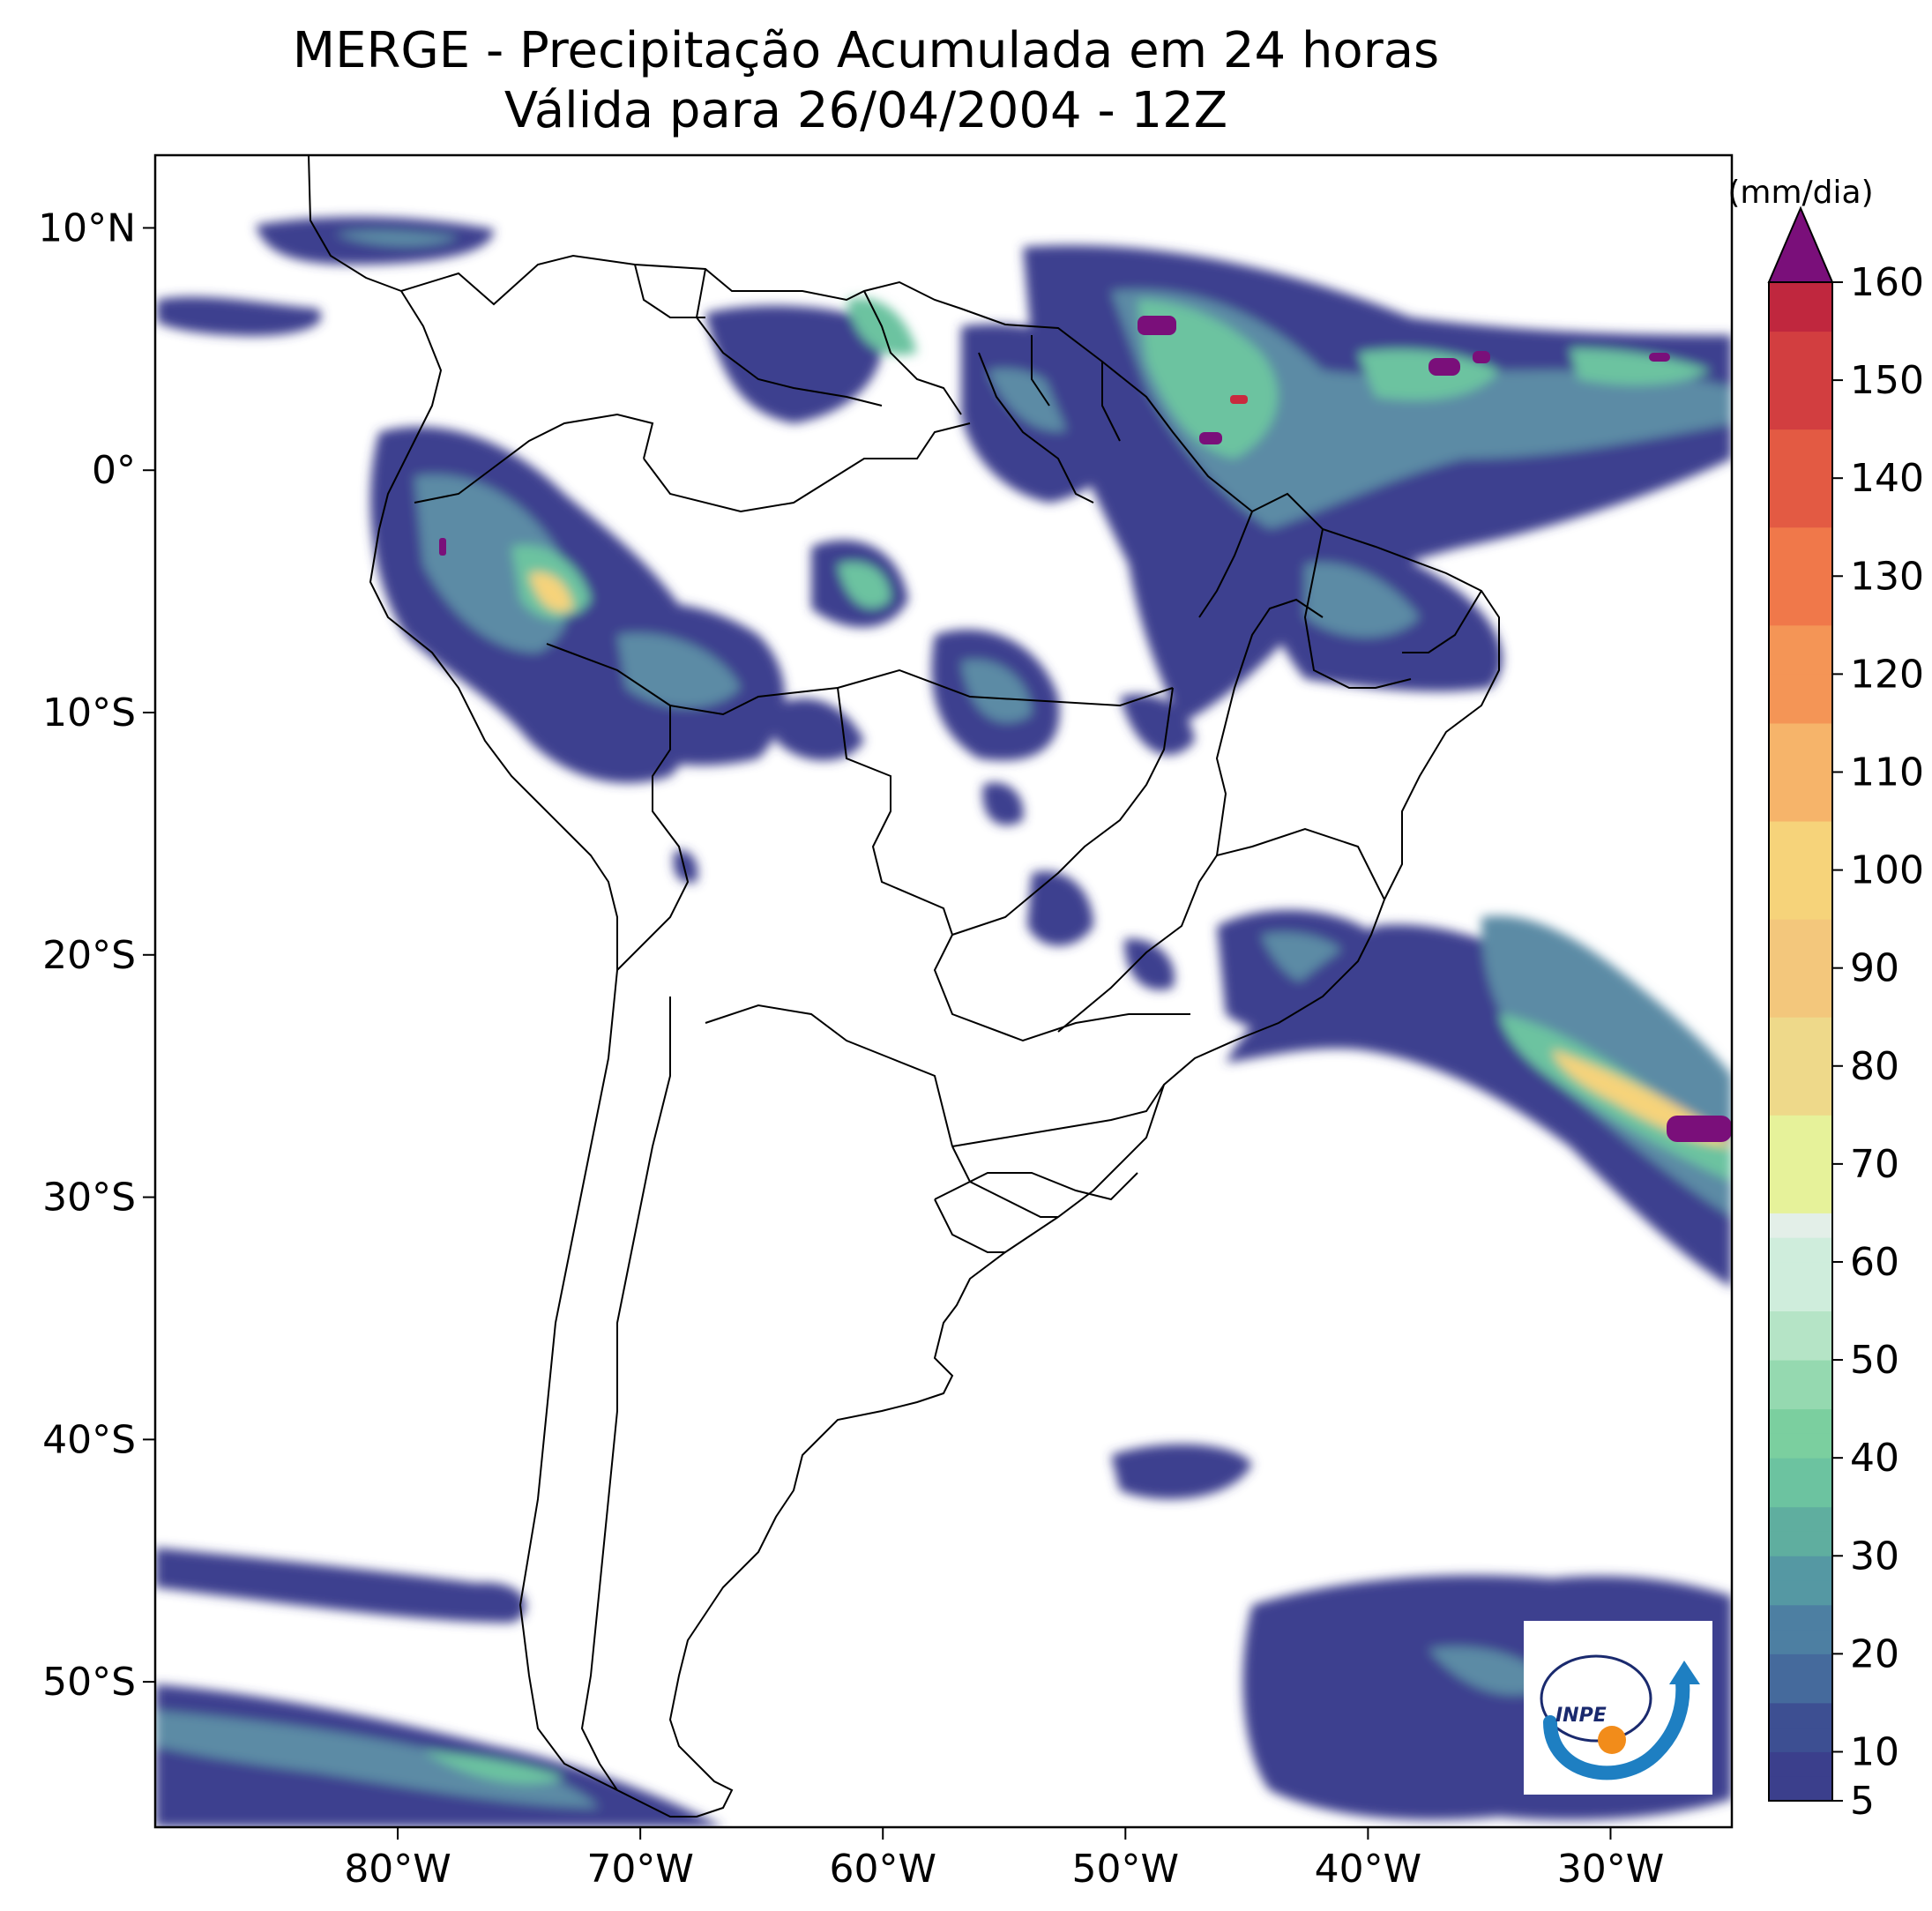 The image size is (1932, 1911). Describe the element at coordinates (1800, 244) in the screenshot. I see `colorbar-extend-arrow` at that location.